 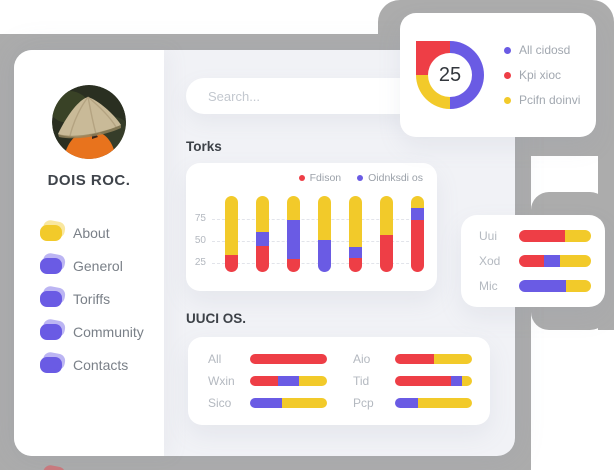 I want to click on menu-item-label: Community, so click(x=108, y=331).